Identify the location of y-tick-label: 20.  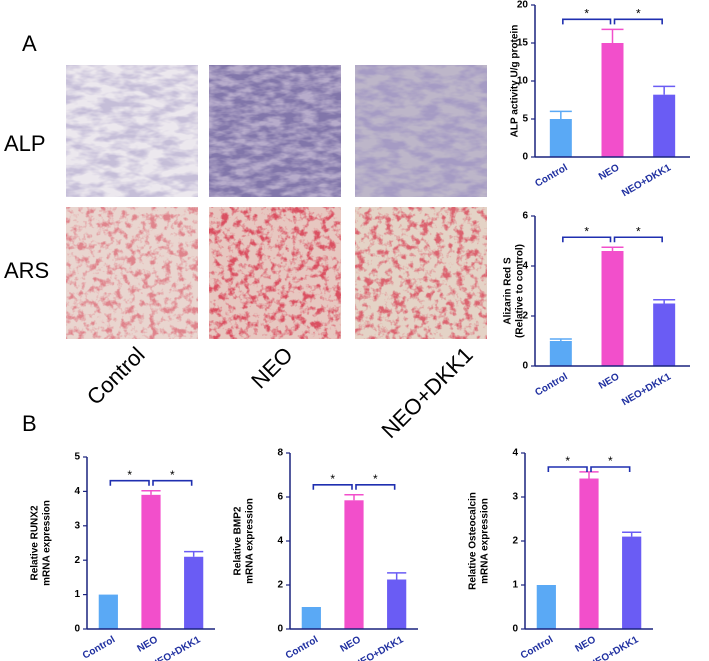
(523, 5).